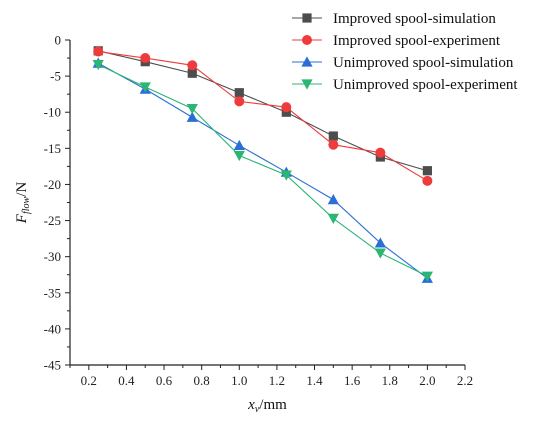 This screenshot has width=550, height=423. Describe the element at coordinates (55, 76) in the screenshot. I see `y-tick-label: -5` at that location.